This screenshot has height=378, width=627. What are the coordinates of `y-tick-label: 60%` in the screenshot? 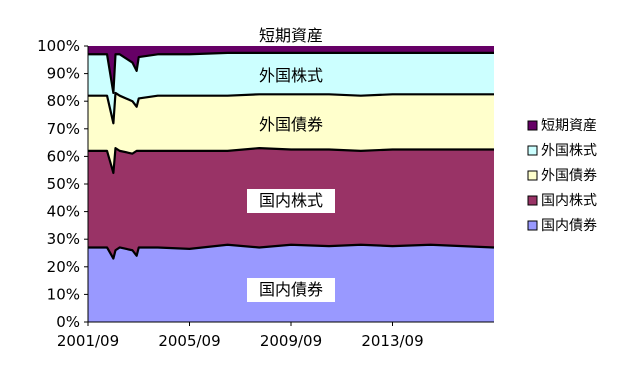 It's located at (63, 156).